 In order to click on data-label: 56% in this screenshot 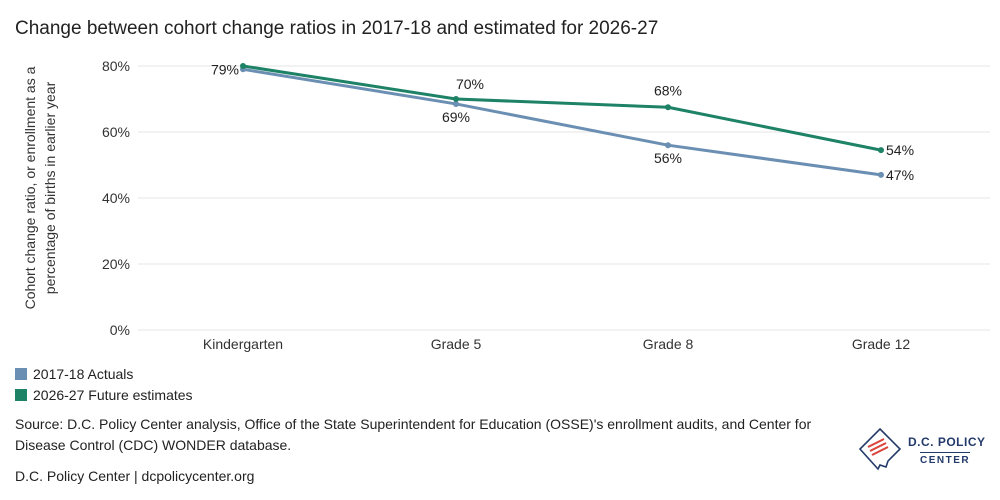, I will do `click(668, 158)`.